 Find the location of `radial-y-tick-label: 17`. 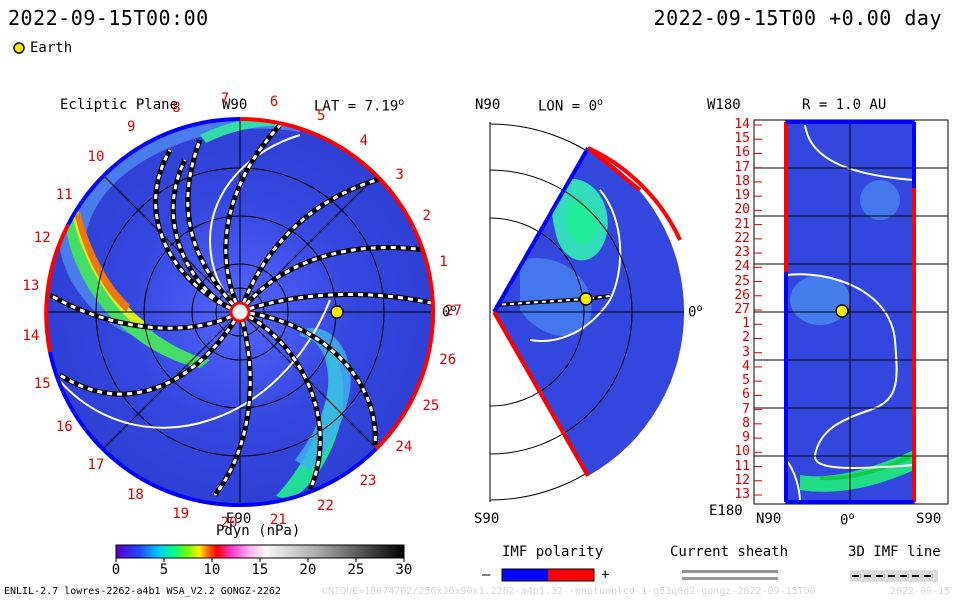

radial-y-tick-label: 17 is located at coordinates (742, 167).